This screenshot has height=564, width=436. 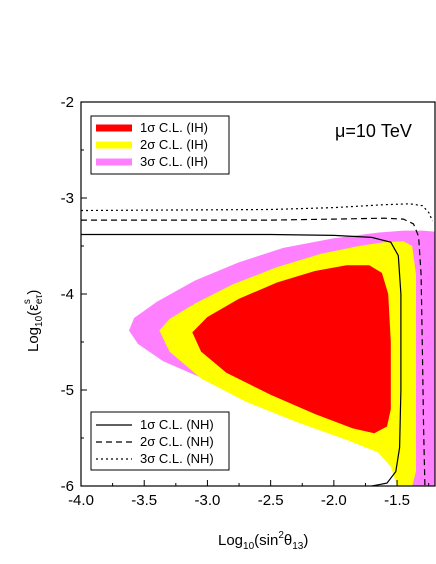 What do you see at coordinates (144, 500) in the screenshot?
I see `x-tick-label: -3.5` at bounding box center [144, 500].